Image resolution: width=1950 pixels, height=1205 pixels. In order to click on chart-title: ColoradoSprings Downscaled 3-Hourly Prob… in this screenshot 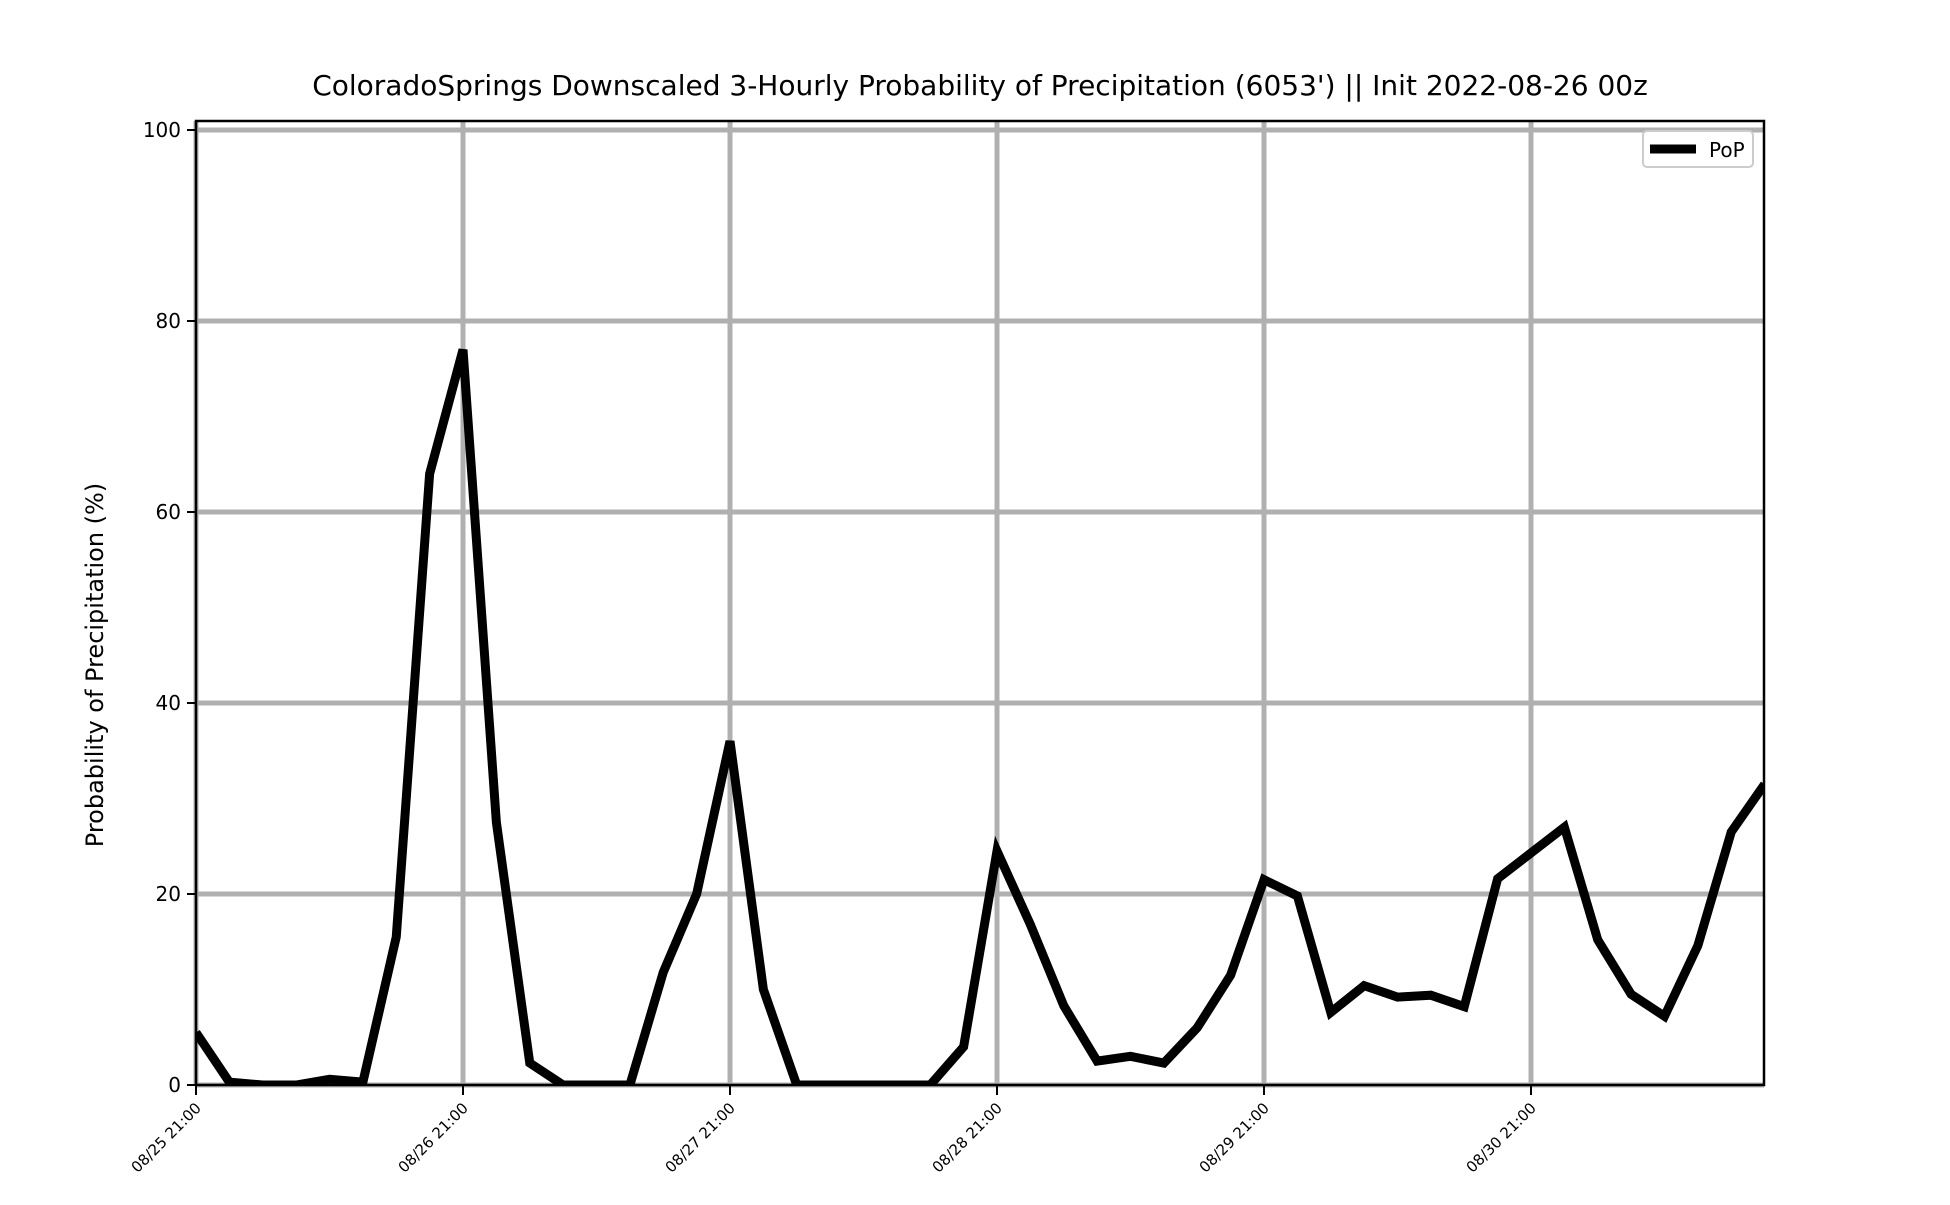, I will do `click(980, 85)`.